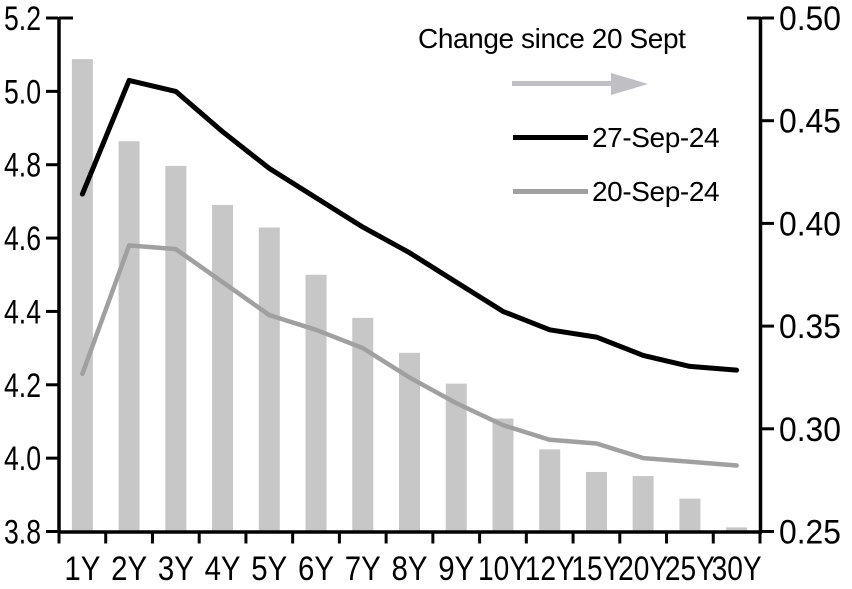  I want to click on change-arrow-head-icon, so click(629, 84).